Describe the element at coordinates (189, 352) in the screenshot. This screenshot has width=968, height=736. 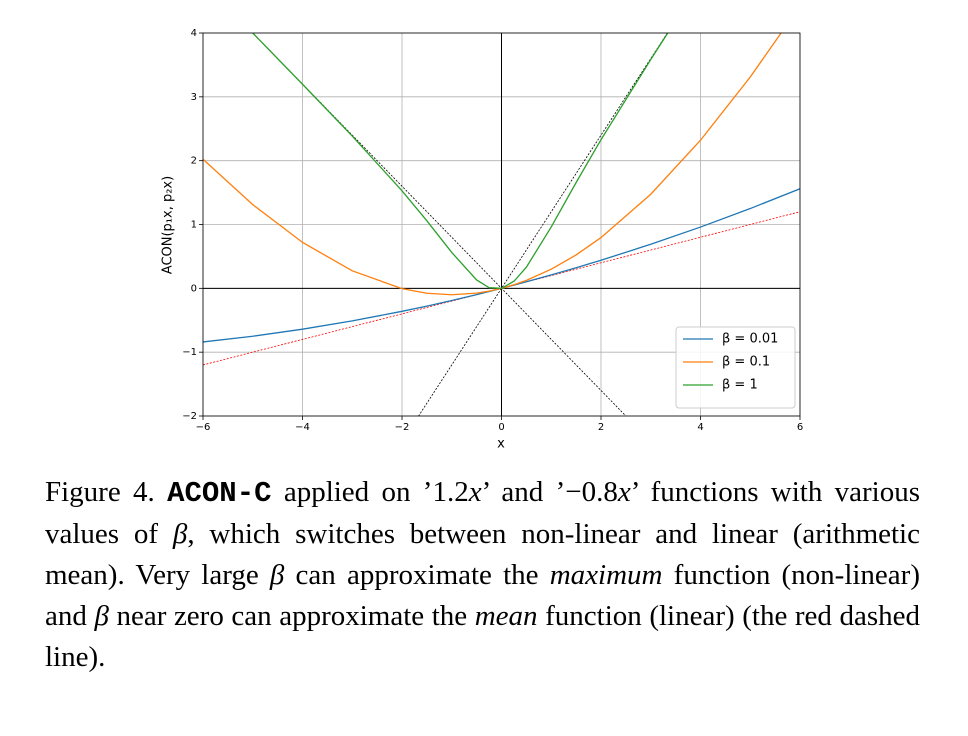
I see `y-tick-label: −1` at that location.